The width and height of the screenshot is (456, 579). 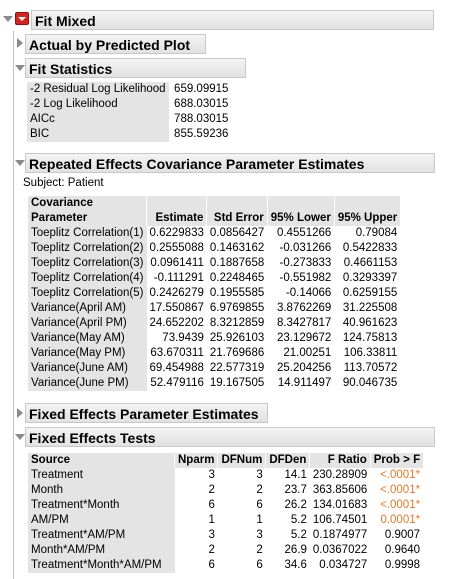 I want to click on f-ratio-cell: 0.0367022, so click(x=340, y=550).